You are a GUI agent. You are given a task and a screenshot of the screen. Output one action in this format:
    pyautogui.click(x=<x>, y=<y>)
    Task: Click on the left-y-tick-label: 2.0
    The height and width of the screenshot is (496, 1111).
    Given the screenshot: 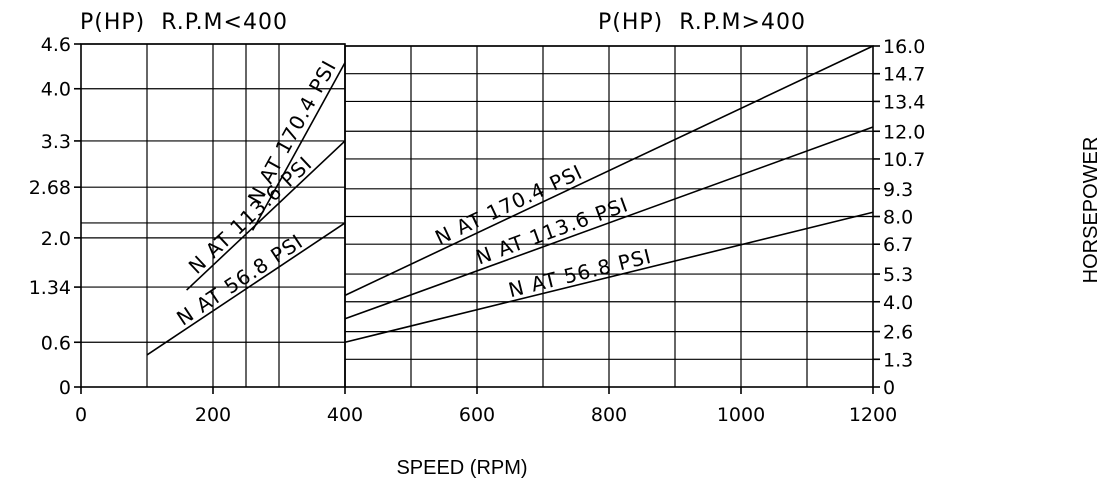 What is the action you would take?
    pyautogui.click(x=56, y=239)
    